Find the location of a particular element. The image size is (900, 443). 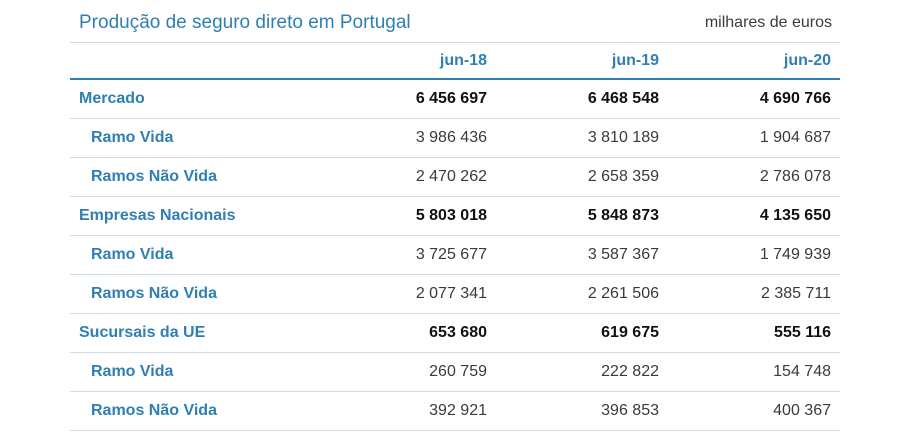

row-value: 619 675 is located at coordinates (630, 332).